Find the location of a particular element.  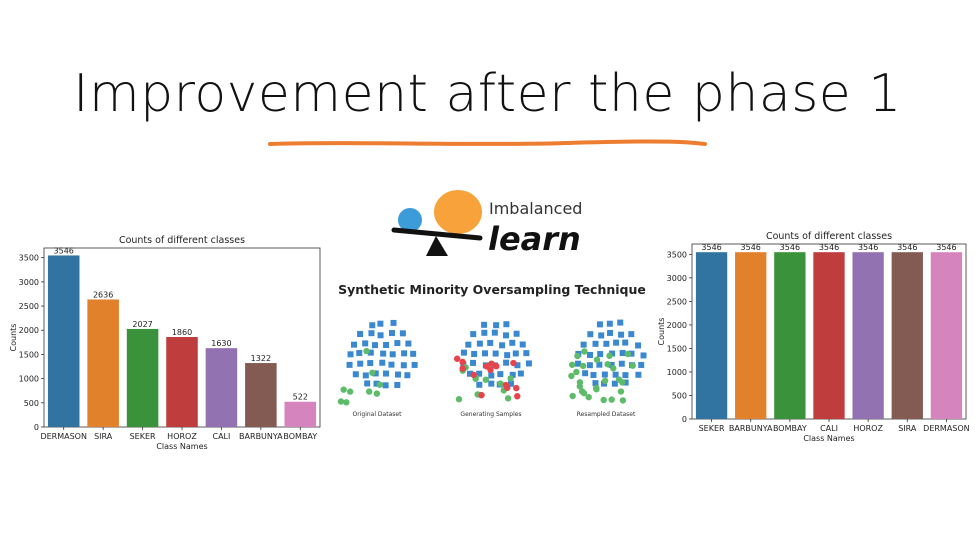

smote-panels is located at coordinates (492, 362).